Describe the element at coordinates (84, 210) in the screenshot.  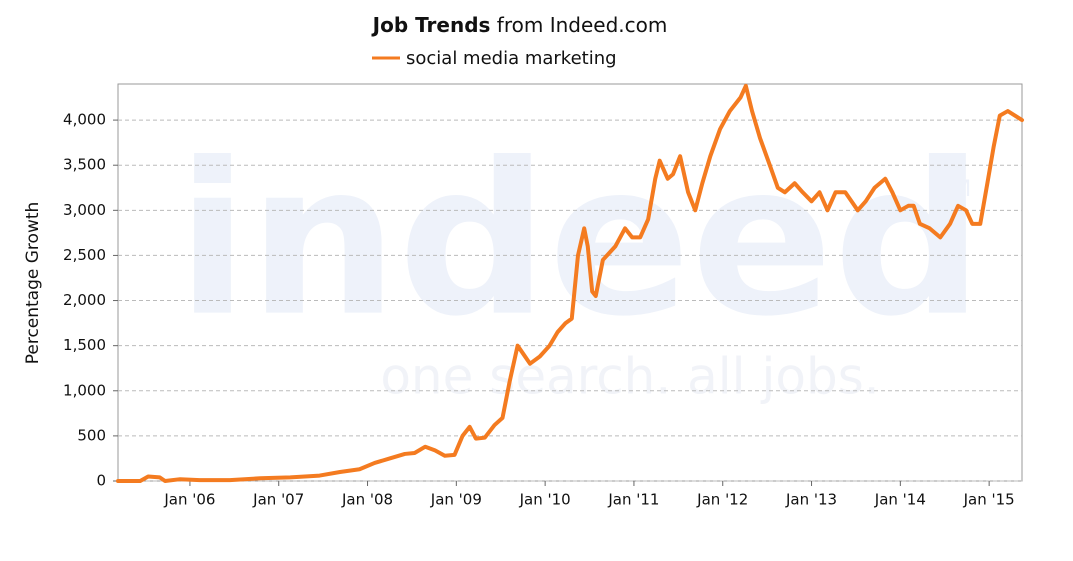
I see `y-tick-label: 3,000` at that location.